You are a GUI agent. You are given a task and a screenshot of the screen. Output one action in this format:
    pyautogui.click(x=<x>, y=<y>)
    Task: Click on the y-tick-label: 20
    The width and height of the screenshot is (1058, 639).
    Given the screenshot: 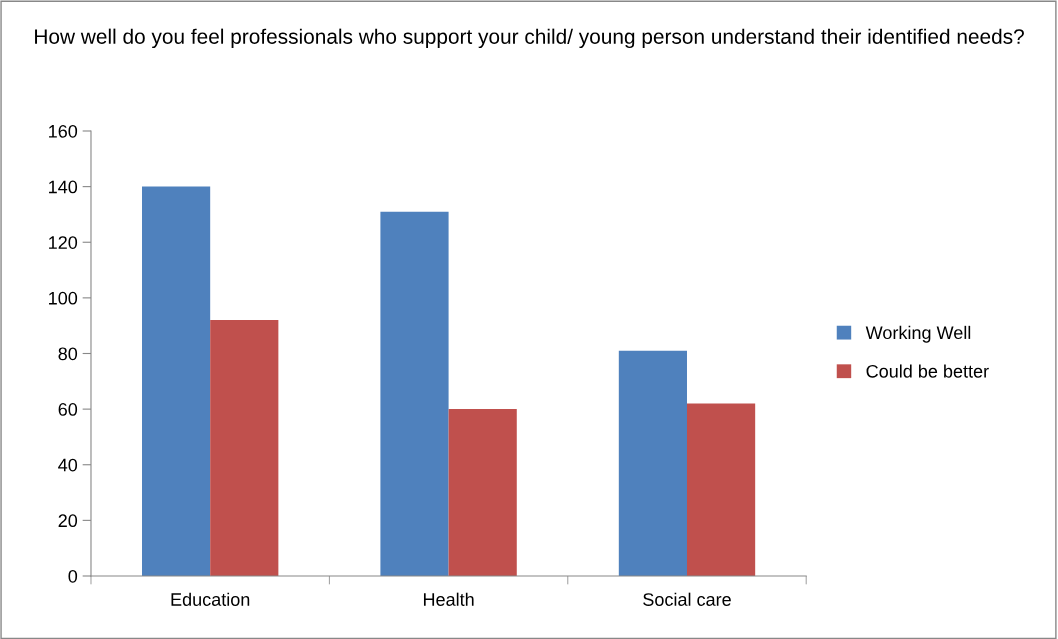 What is the action you would take?
    pyautogui.click(x=68, y=521)
    